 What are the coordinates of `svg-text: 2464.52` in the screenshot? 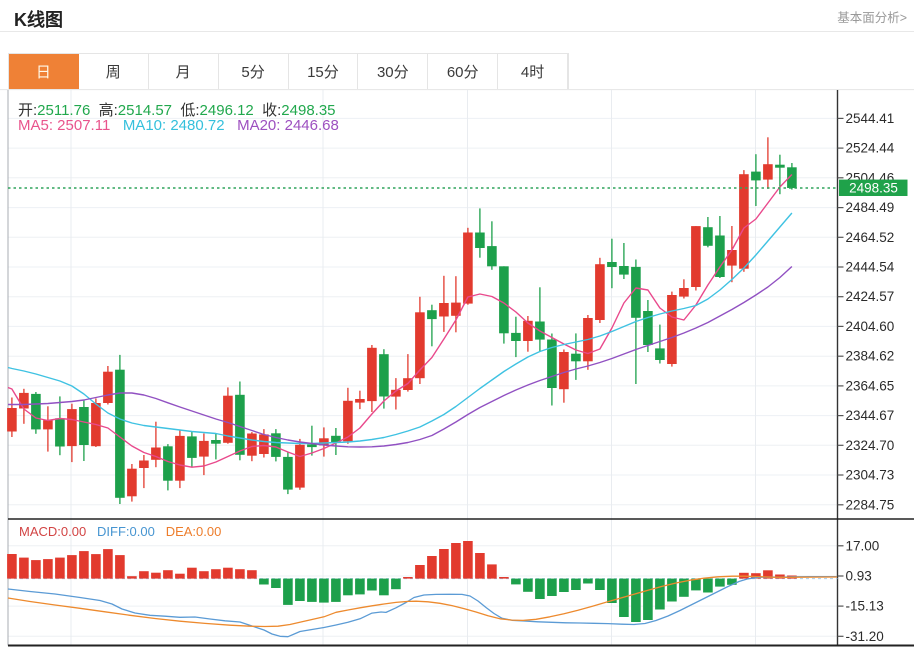 It's located at (870, 237).